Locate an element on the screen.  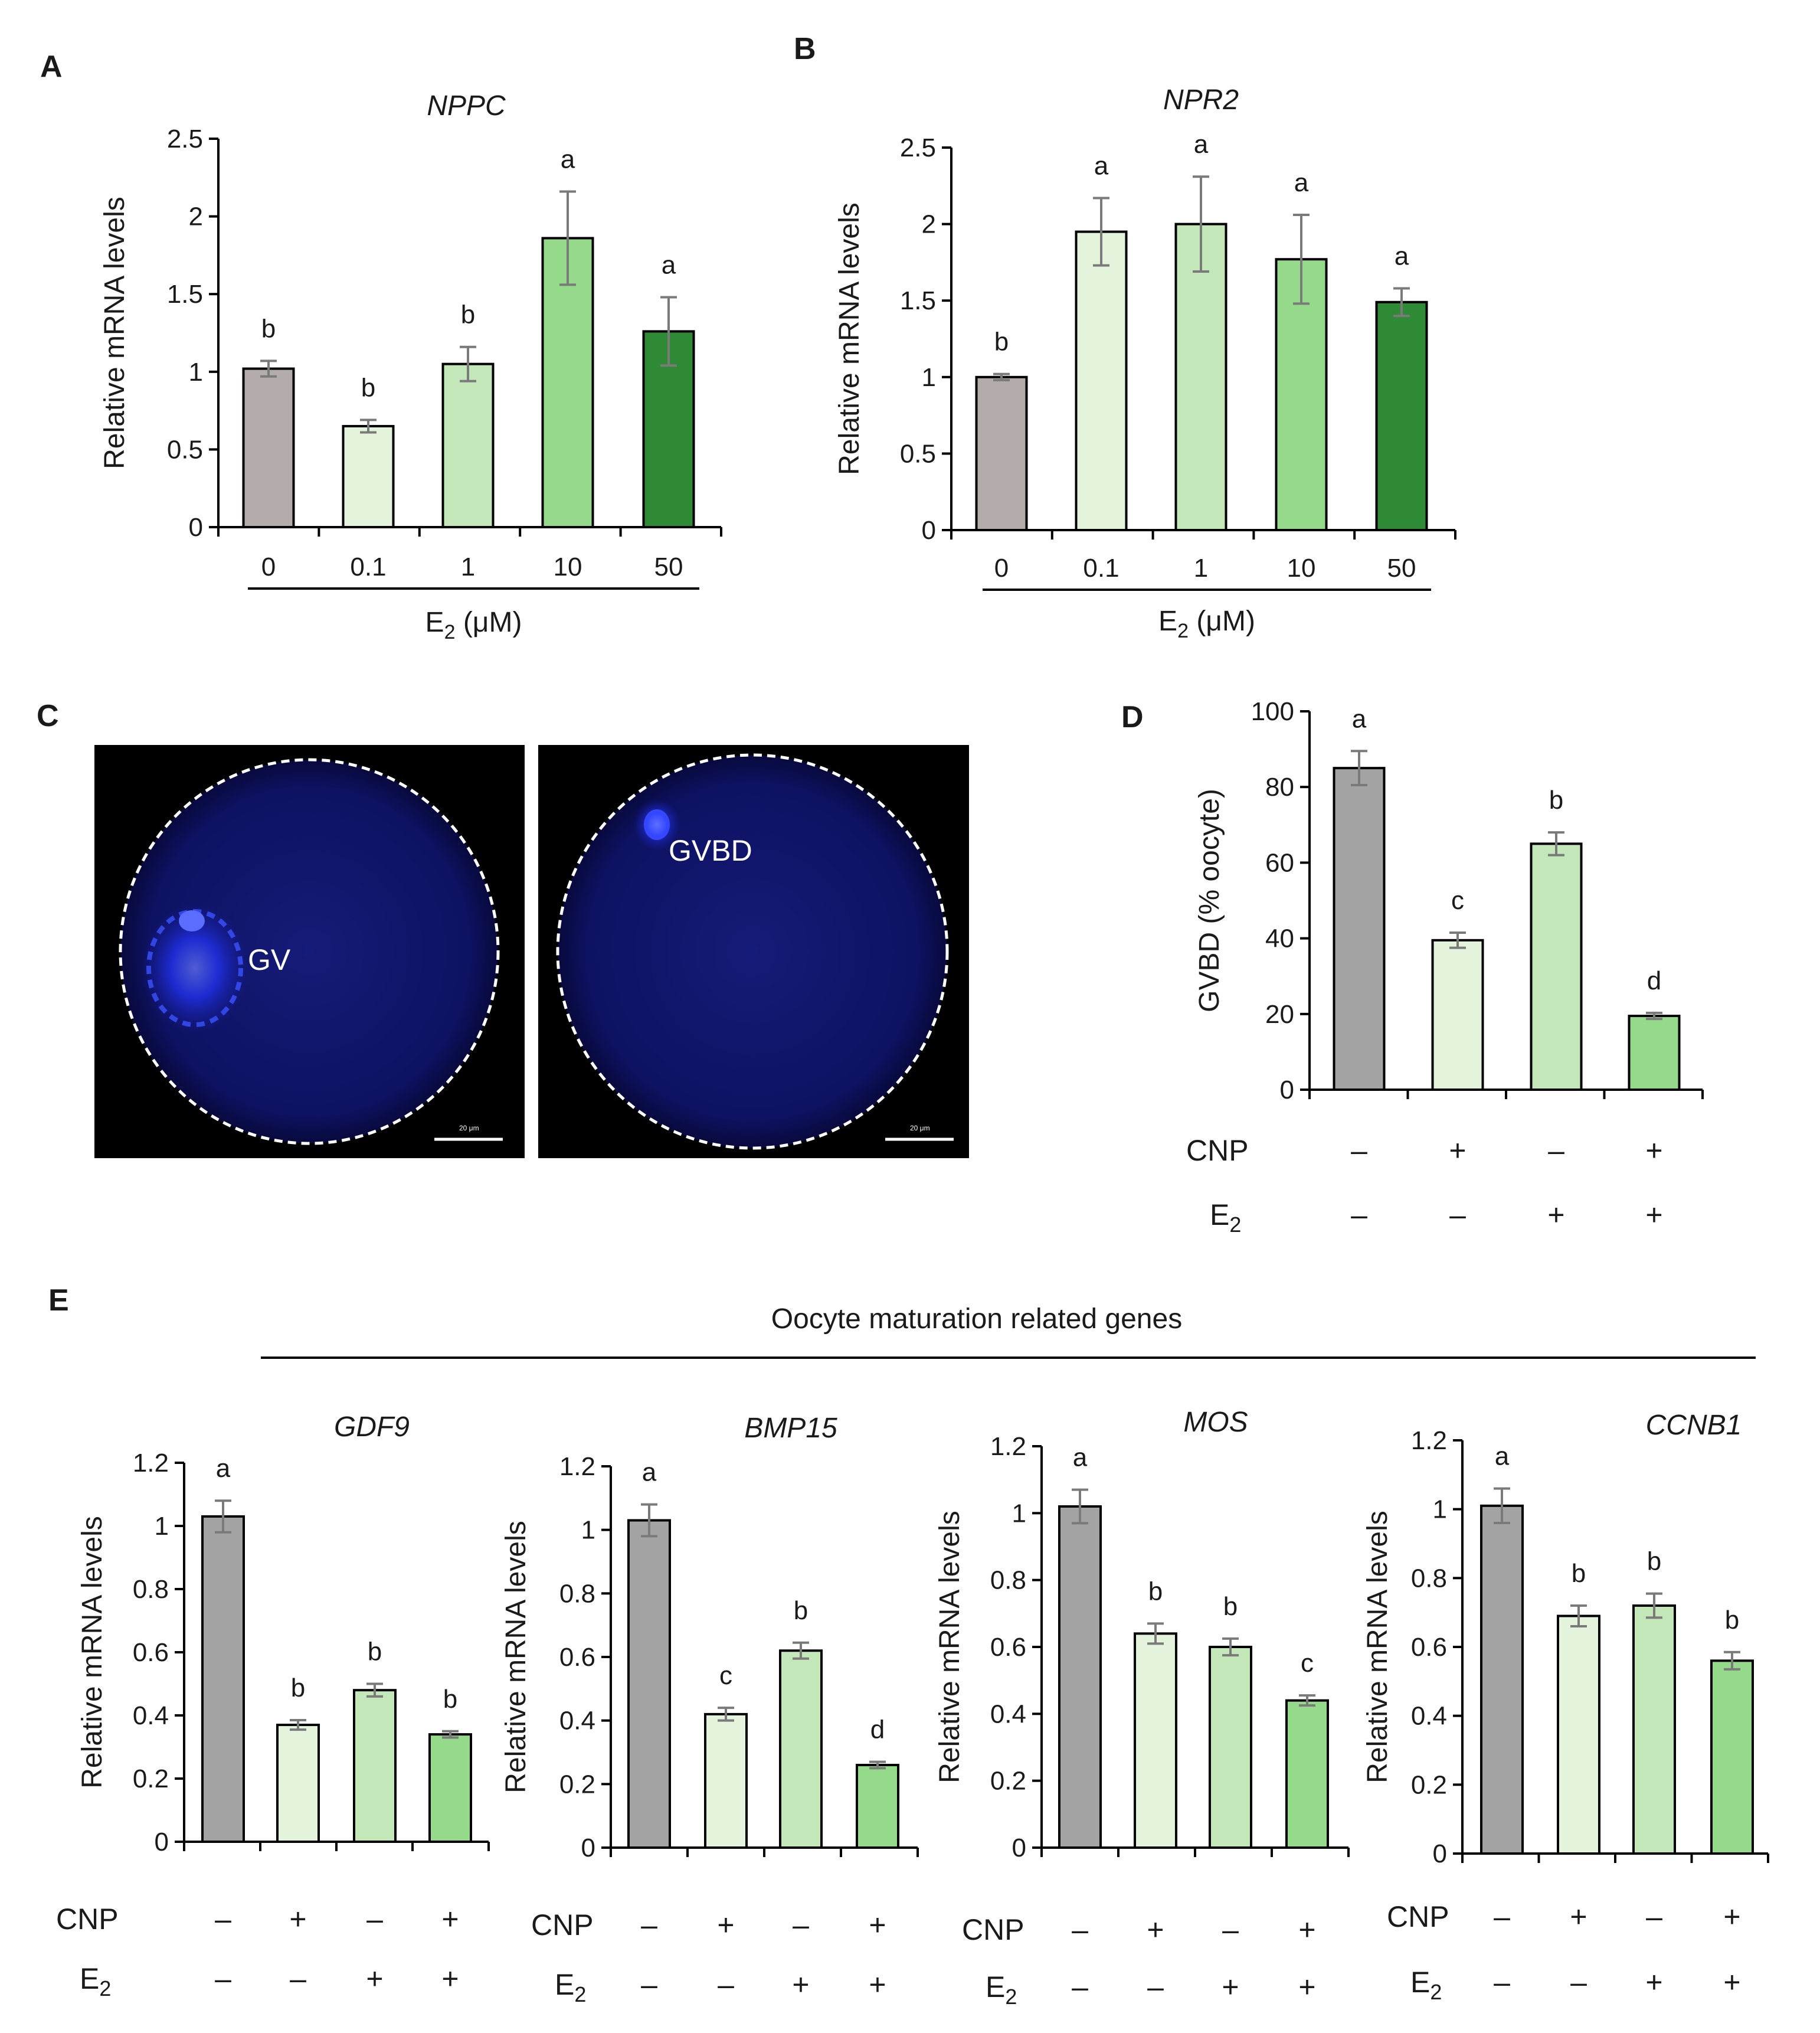
y-tick-label: 2 is located at coordinates (196, 216).